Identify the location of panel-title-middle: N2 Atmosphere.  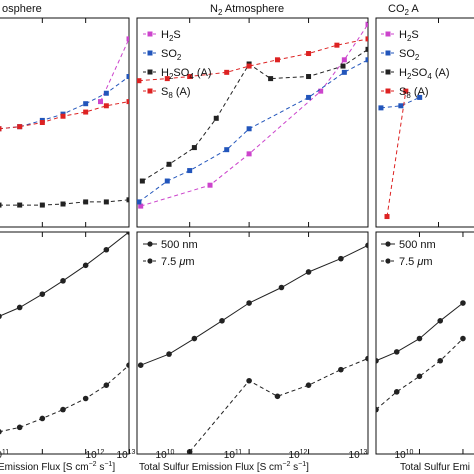
(247, 10).